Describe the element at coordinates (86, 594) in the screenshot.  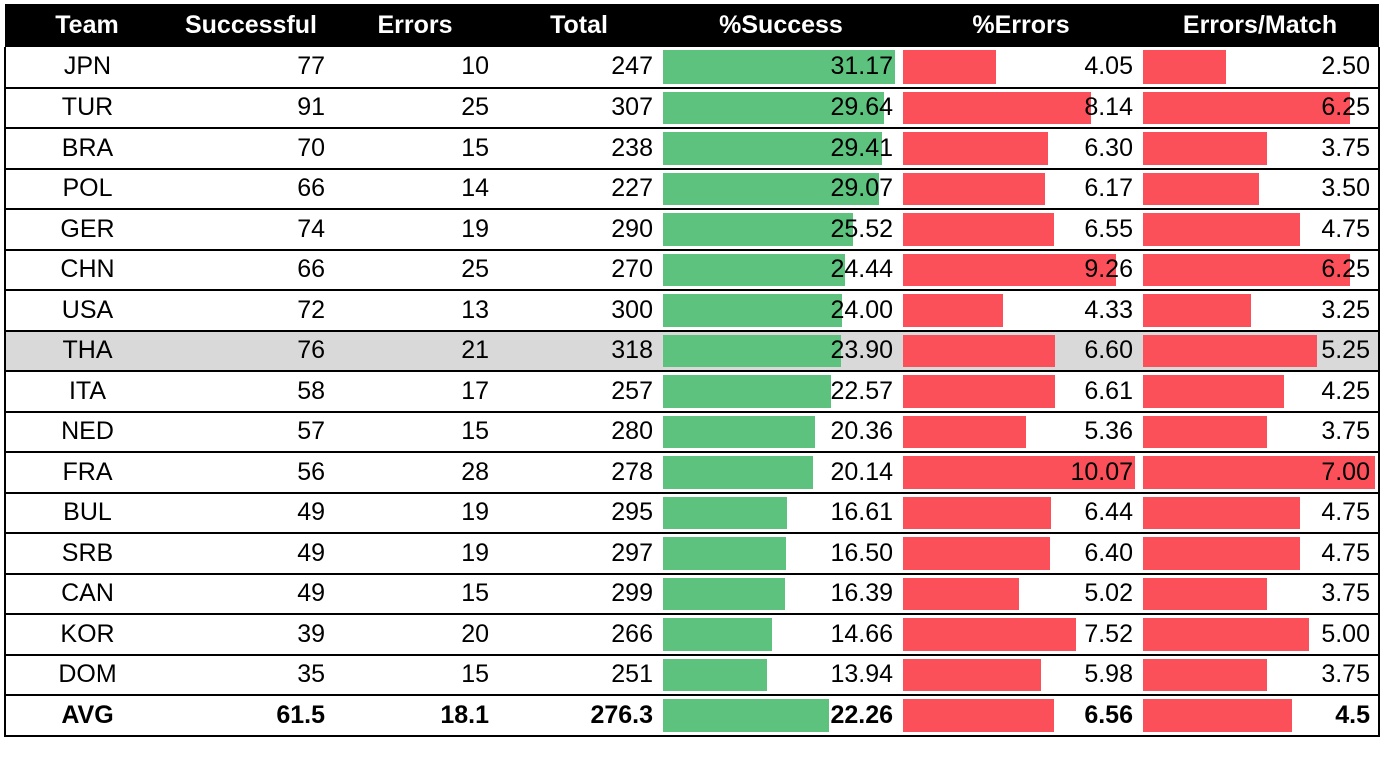
I see `cell-team: CAN` at that location.